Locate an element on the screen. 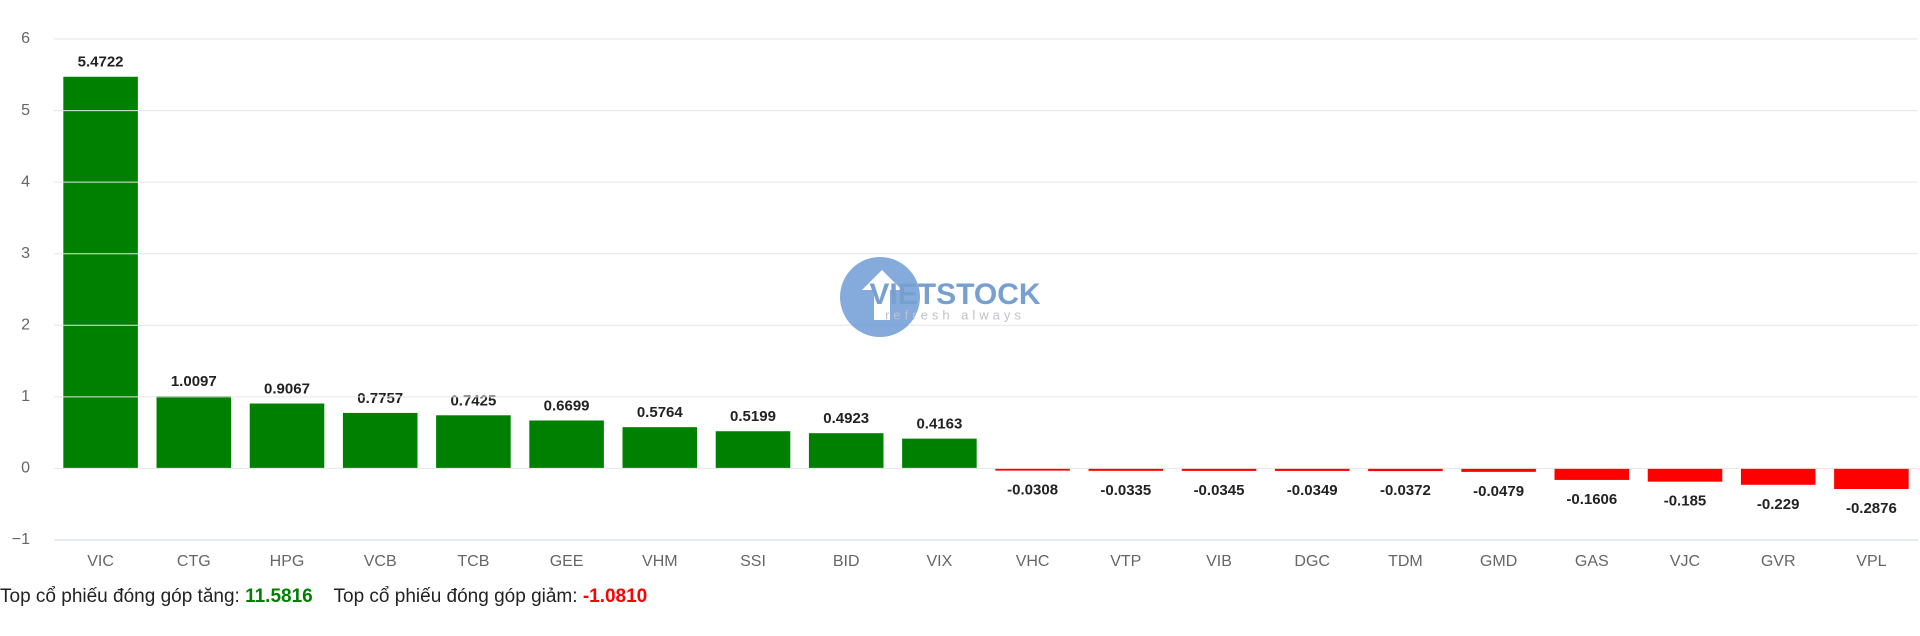  value-label: 0.4163 is located at coordinates (939, 424).